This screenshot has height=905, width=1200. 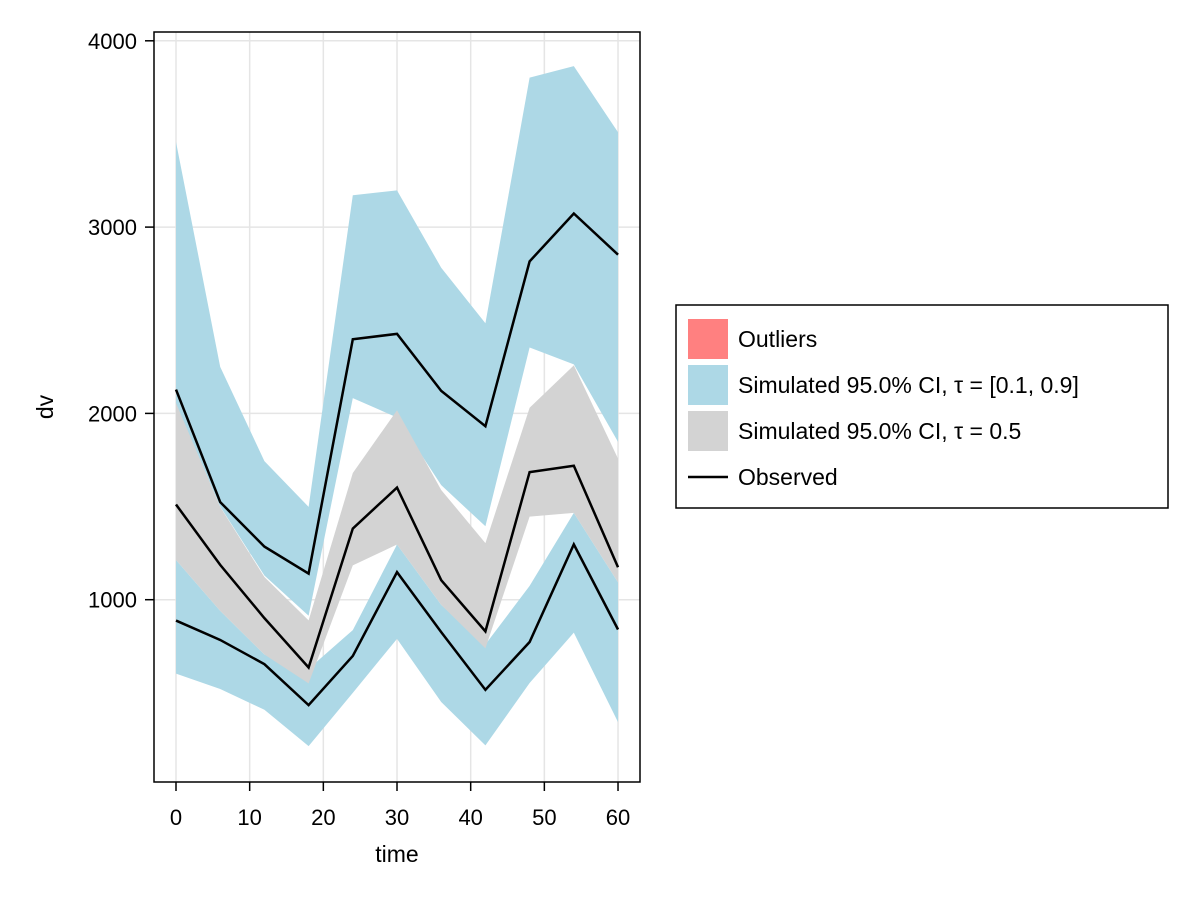 I want to click on x-axis: 0 10 20 30 40 50 60, so click(x=400, y=806).